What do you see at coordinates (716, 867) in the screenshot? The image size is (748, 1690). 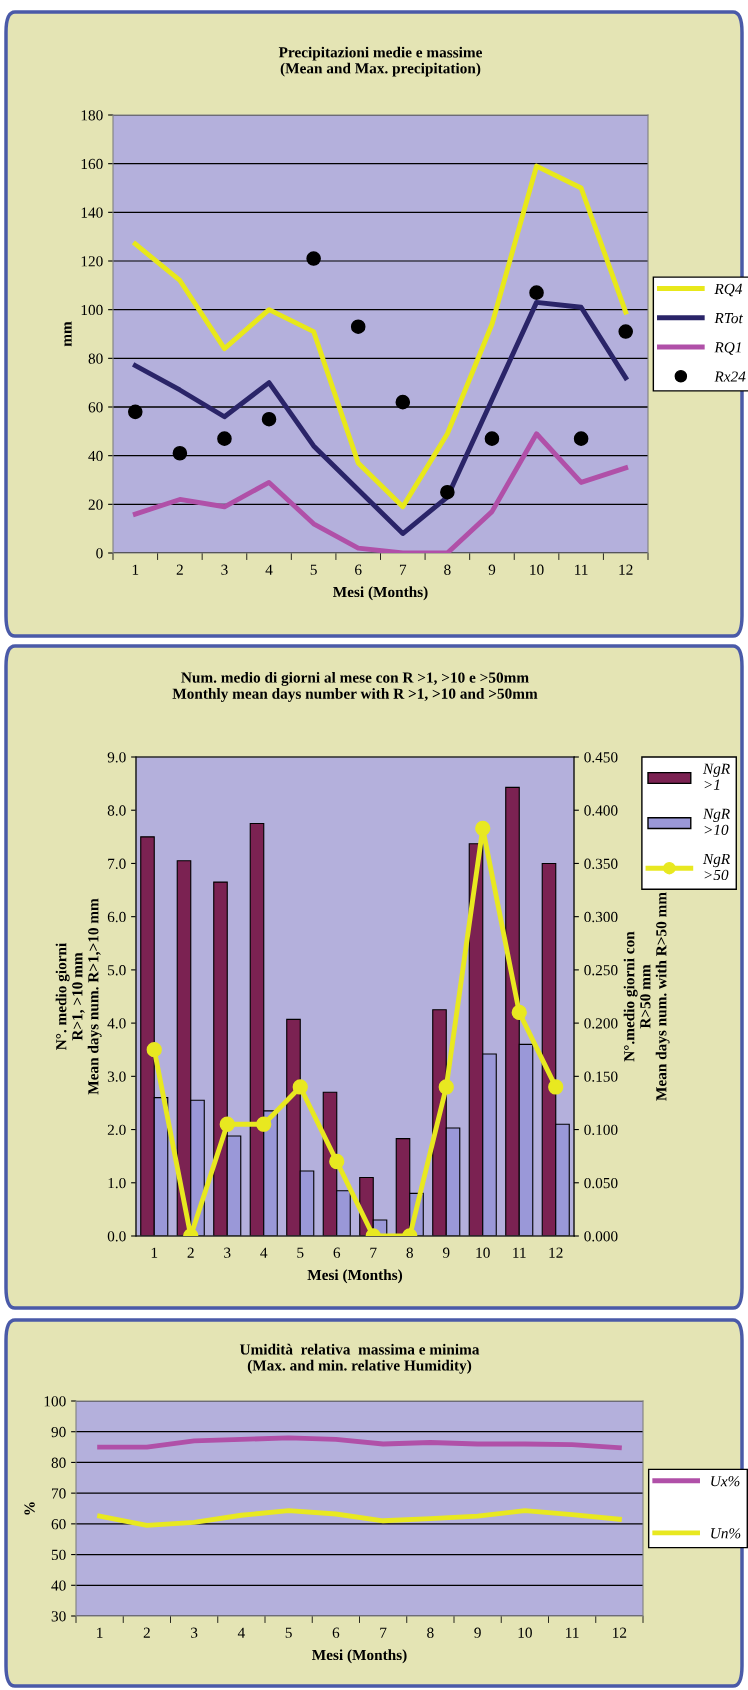 I see `legend-label: NgR >50` at bounding box center [716, 867].